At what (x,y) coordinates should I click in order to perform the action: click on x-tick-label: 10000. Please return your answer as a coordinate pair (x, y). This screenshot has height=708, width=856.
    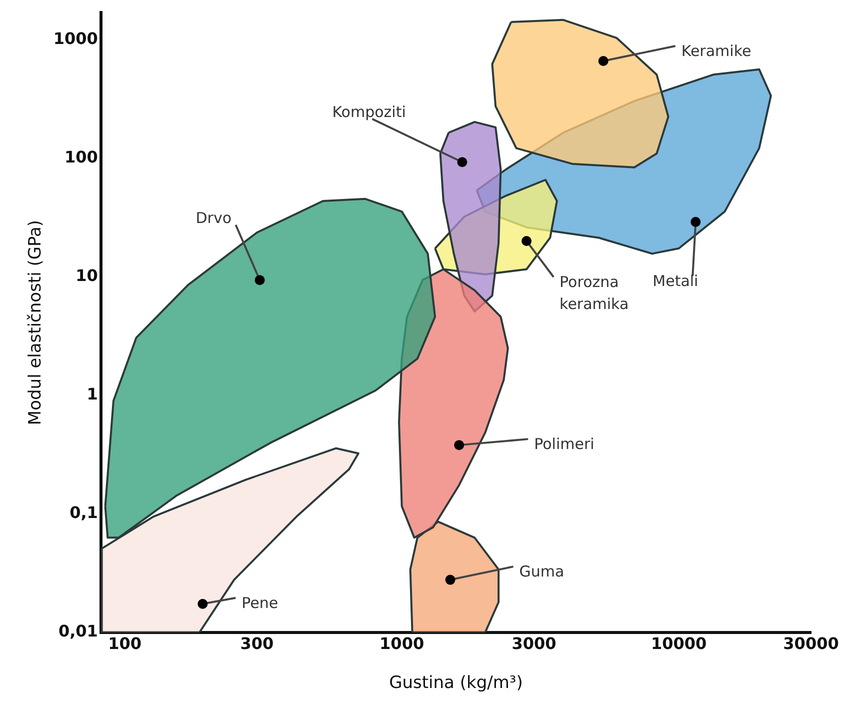
    Looking at the image, I should click on (678, 644).